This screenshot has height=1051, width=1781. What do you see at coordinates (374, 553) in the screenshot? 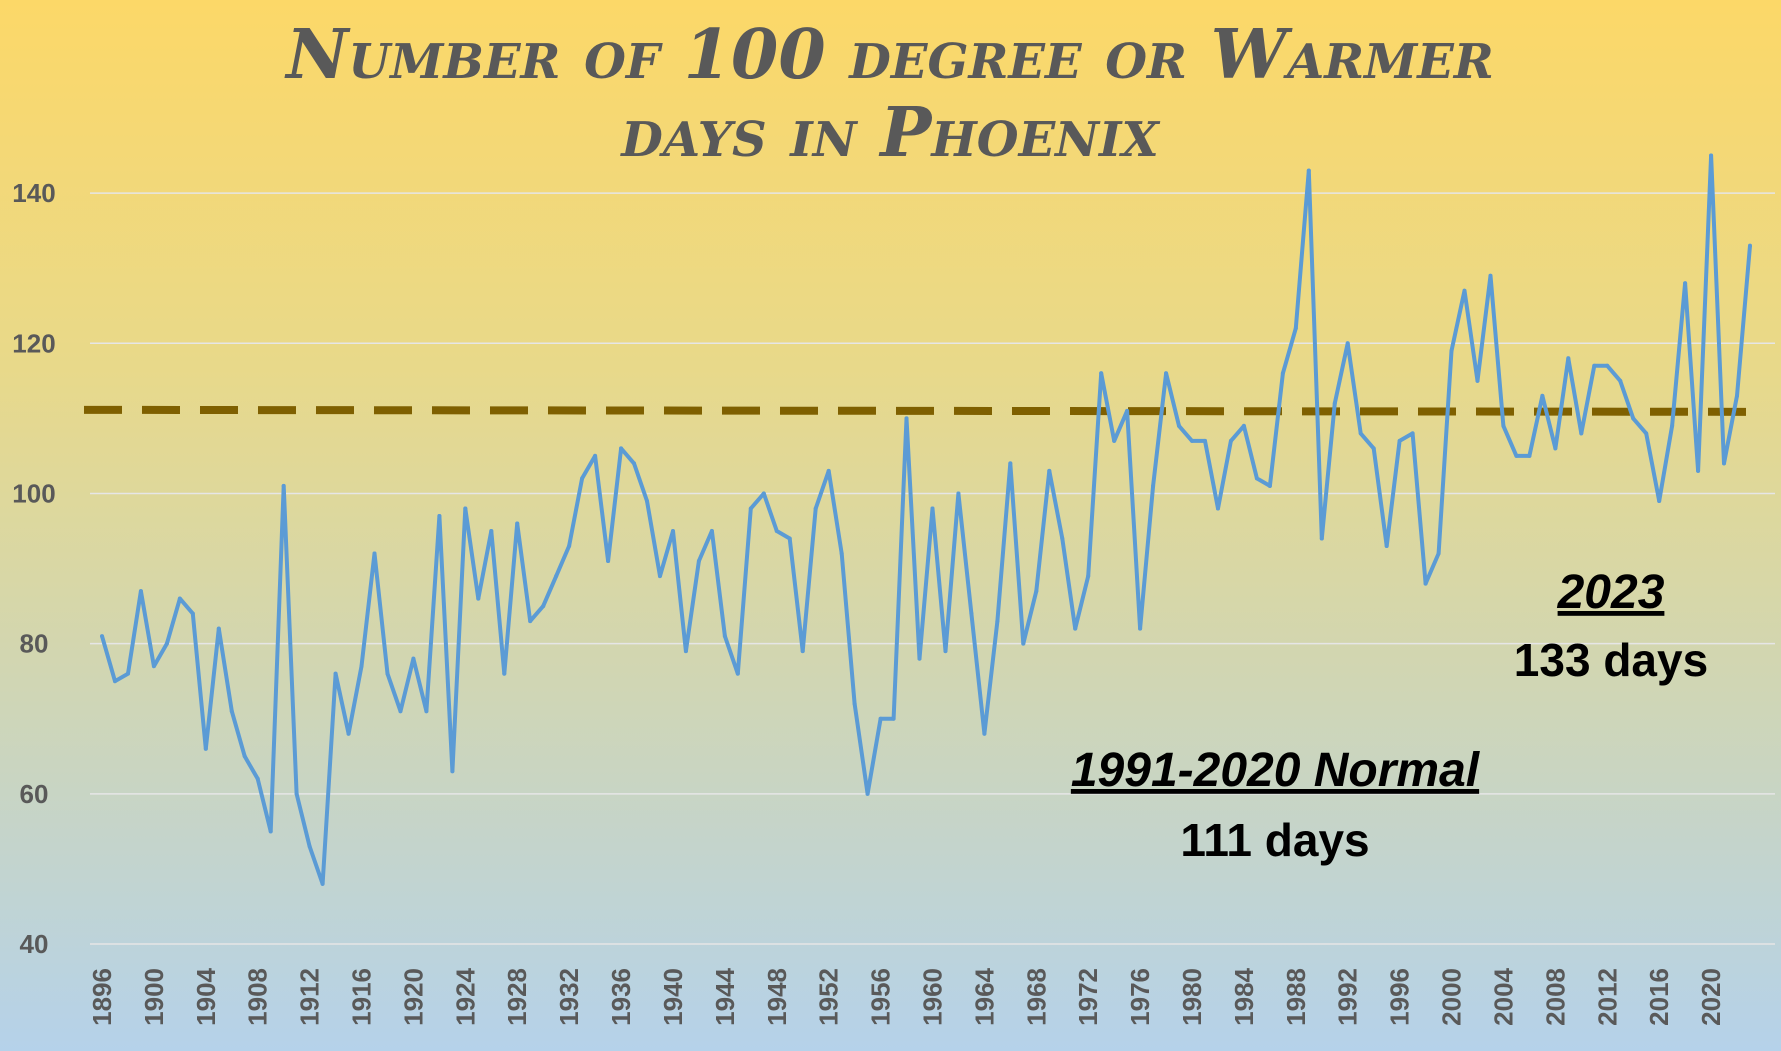
I see `data-point-1917` at bounding box center [374, 553].